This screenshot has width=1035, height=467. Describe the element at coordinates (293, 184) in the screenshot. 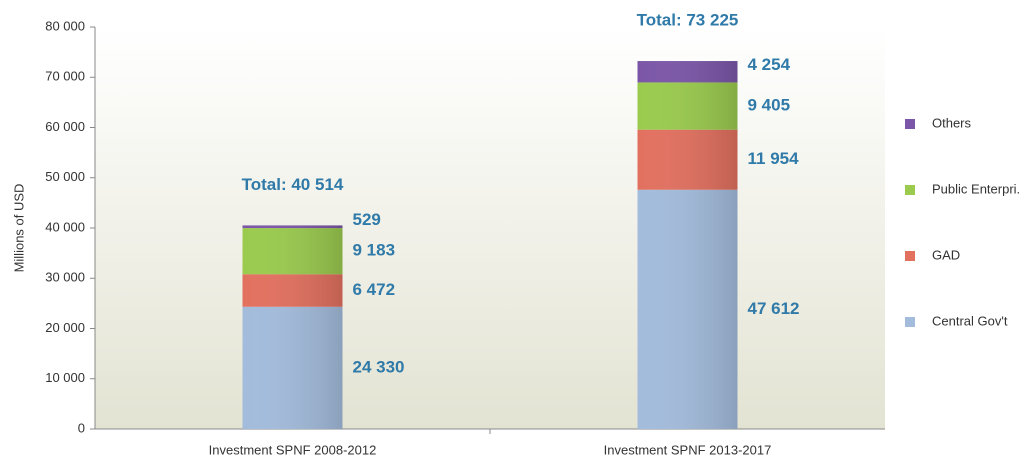

I see `total-label: Total: 40 514` at that location.